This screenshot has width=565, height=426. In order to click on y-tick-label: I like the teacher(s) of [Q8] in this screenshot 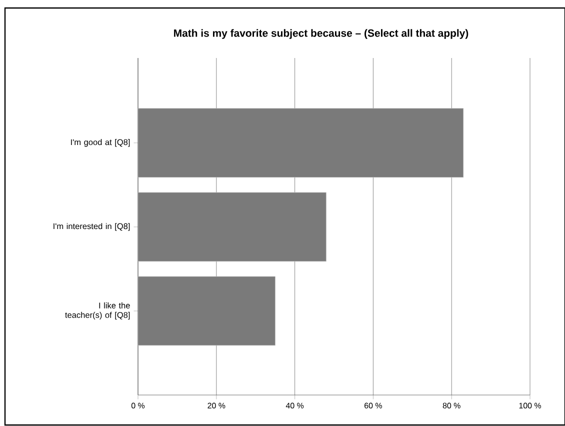, I will do `click(97, 311)`.